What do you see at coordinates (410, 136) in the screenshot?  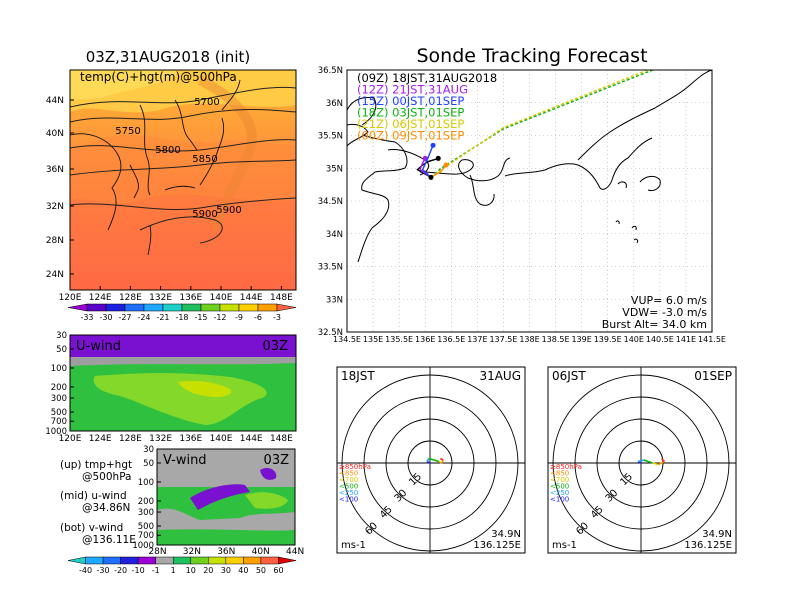 I see `tracking-legend-item: (00Z) 09JST,01SEP` at bounding box center [410, 136].